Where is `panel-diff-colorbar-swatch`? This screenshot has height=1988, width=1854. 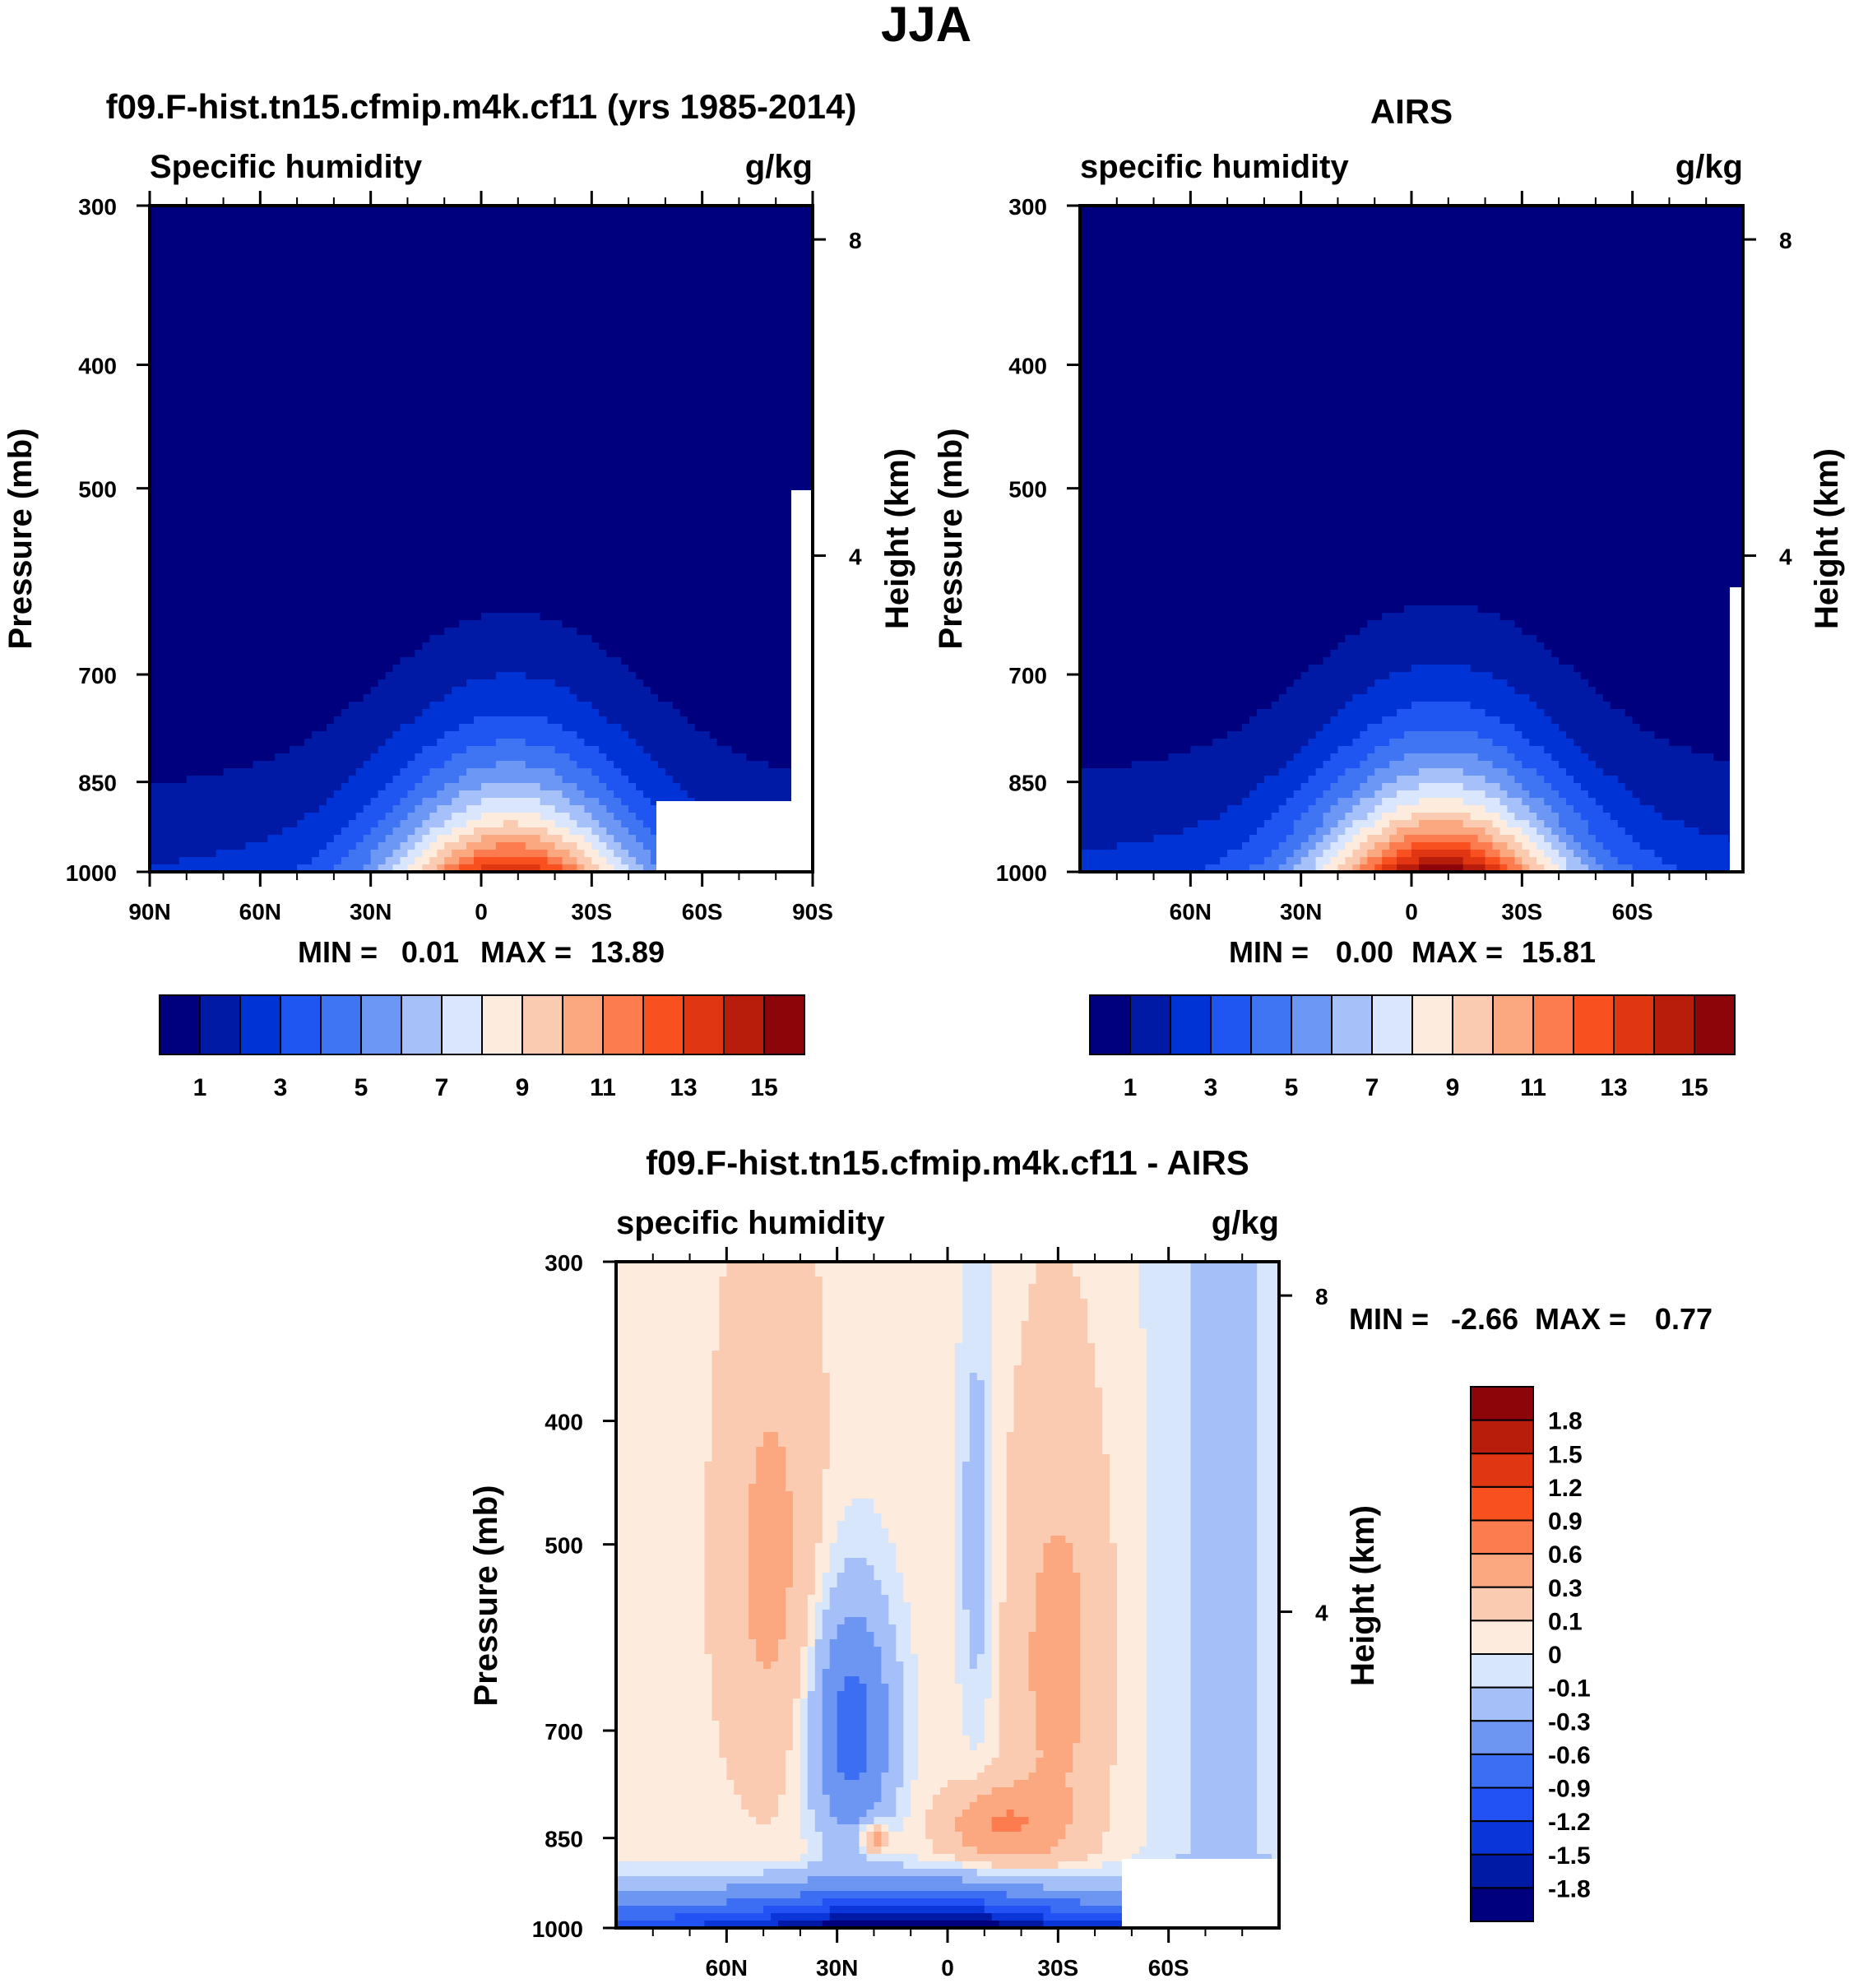
panel-diff-colorbar-swatch is located at coordinates (1502, 1805).